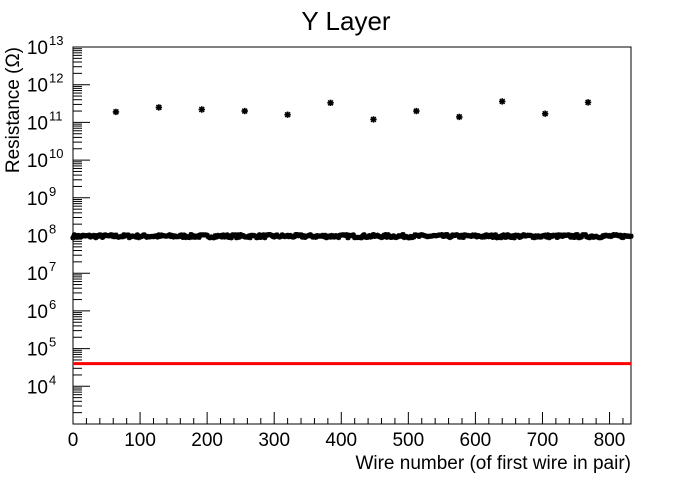 The image size is (698, 478). Describe the element at coordinates (52, 379) in the screenshot. I see `y-tick-exponent: 4` at that location.